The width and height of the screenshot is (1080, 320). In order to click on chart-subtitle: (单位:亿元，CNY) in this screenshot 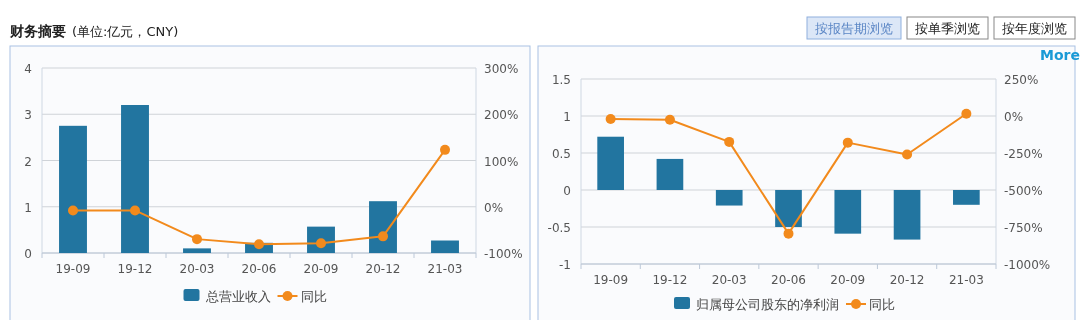, I will do `click(125, 31)`.